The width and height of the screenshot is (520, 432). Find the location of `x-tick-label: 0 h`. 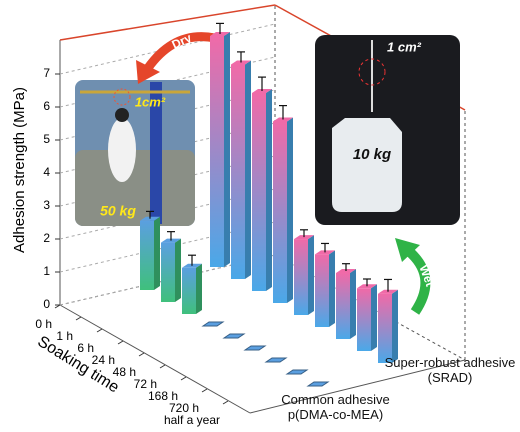

x-tick-label: 0 h is located at coordinates (43, 324).